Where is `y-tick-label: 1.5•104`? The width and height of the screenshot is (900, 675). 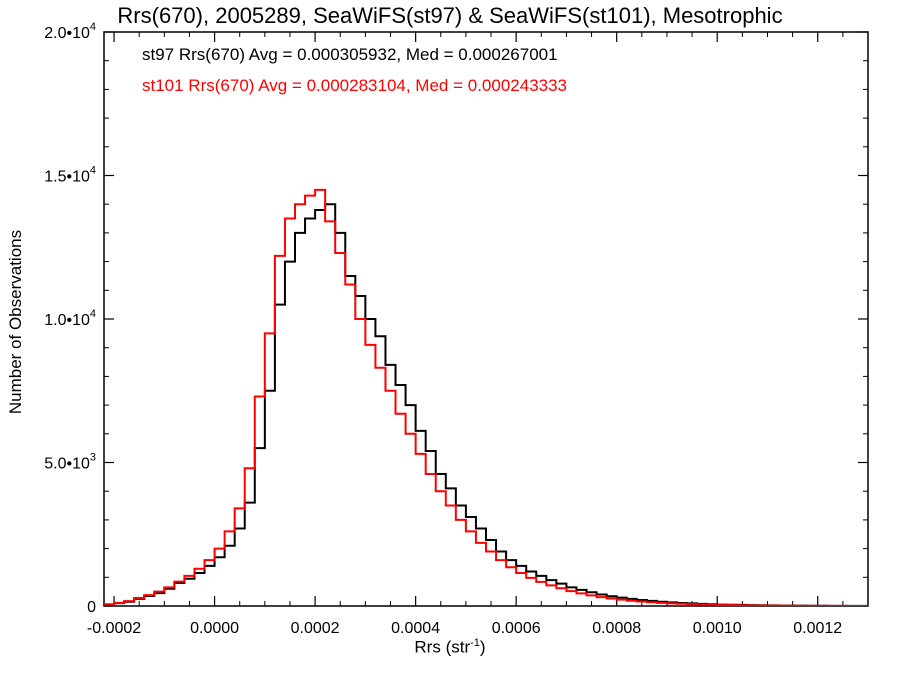 y-tick-label: 1.5•104 is located at coordinates (70, 175).